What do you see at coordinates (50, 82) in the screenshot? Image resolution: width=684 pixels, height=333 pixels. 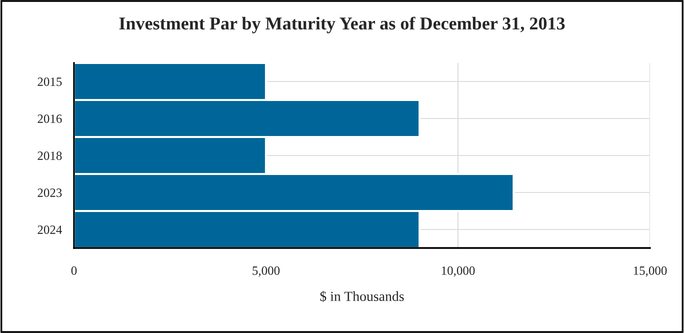 I see `y-tick-label: 2015` at bounding box center [50, 82].